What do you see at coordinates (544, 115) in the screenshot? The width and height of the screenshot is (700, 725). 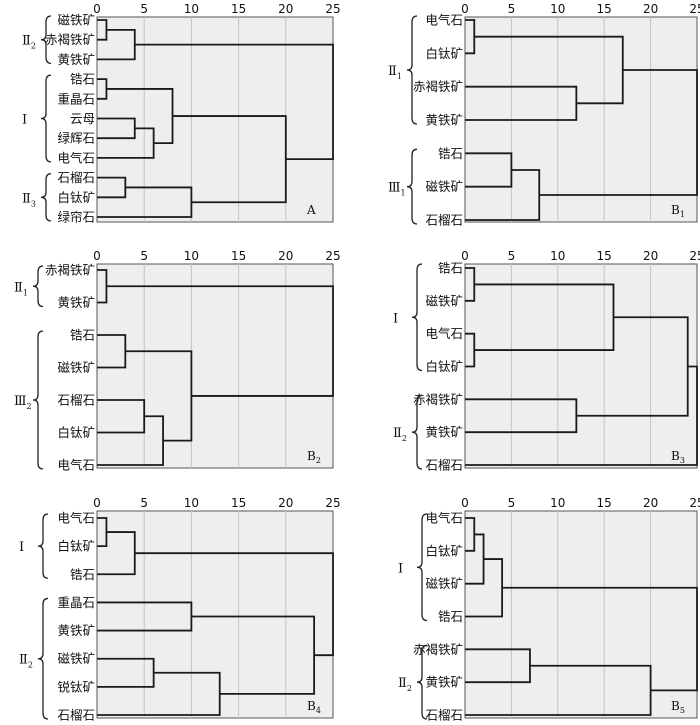 I see `panel-1: 0510152025电气石白钛矿赤褐铁矿黄铁矿锆石磁铁矿石榴石Ⅱ1Ⅲ1B1` at bounding box center [544, 115].